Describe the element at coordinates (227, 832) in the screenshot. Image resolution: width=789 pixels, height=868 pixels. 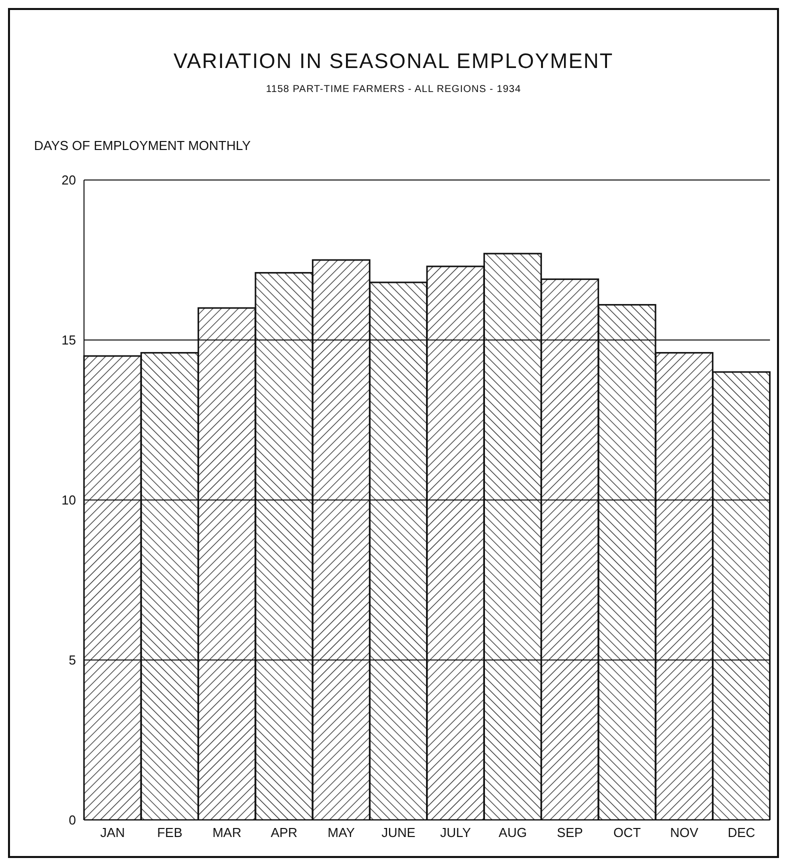
I see `x-tick-label: MAR` at that location.